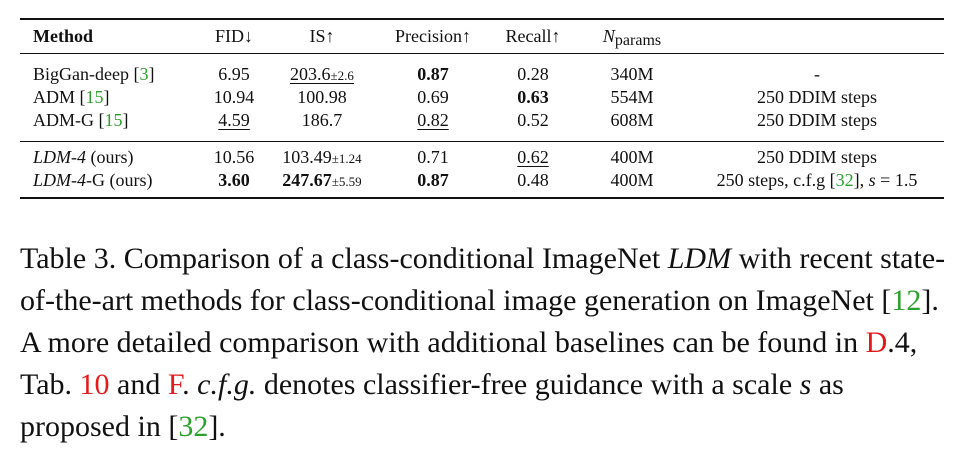 The height and width of the screenshot is (471, 962). I want to click on recall-cell: 0.28, so click(533, 74).